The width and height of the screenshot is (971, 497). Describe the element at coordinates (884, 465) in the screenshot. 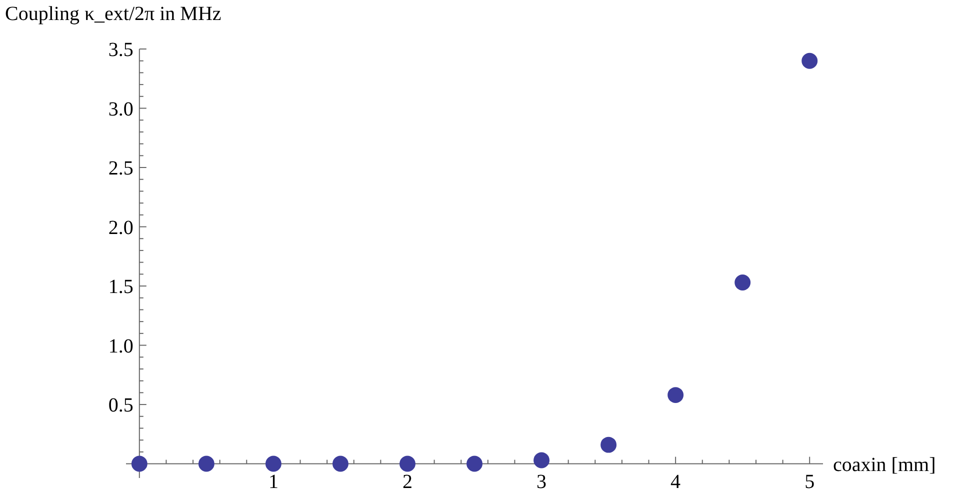

I see `x-axis-title: coaxin [mm]` at that location.